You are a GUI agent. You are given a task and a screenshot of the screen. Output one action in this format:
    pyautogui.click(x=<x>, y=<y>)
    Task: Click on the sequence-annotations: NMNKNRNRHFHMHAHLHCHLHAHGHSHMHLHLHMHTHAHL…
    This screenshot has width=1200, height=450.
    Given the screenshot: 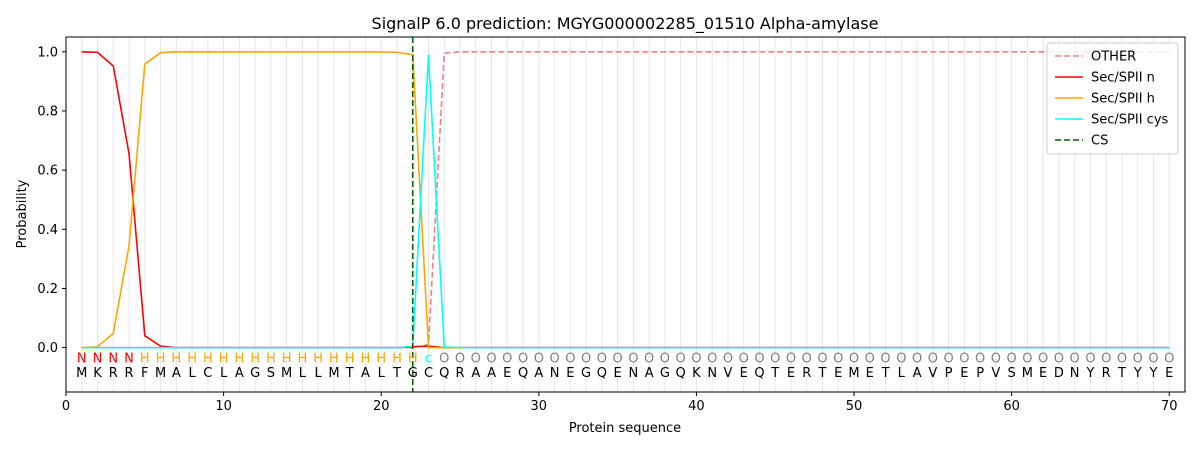 What is the action you would take?
    pyautogui.click(x=625, y=366)
    